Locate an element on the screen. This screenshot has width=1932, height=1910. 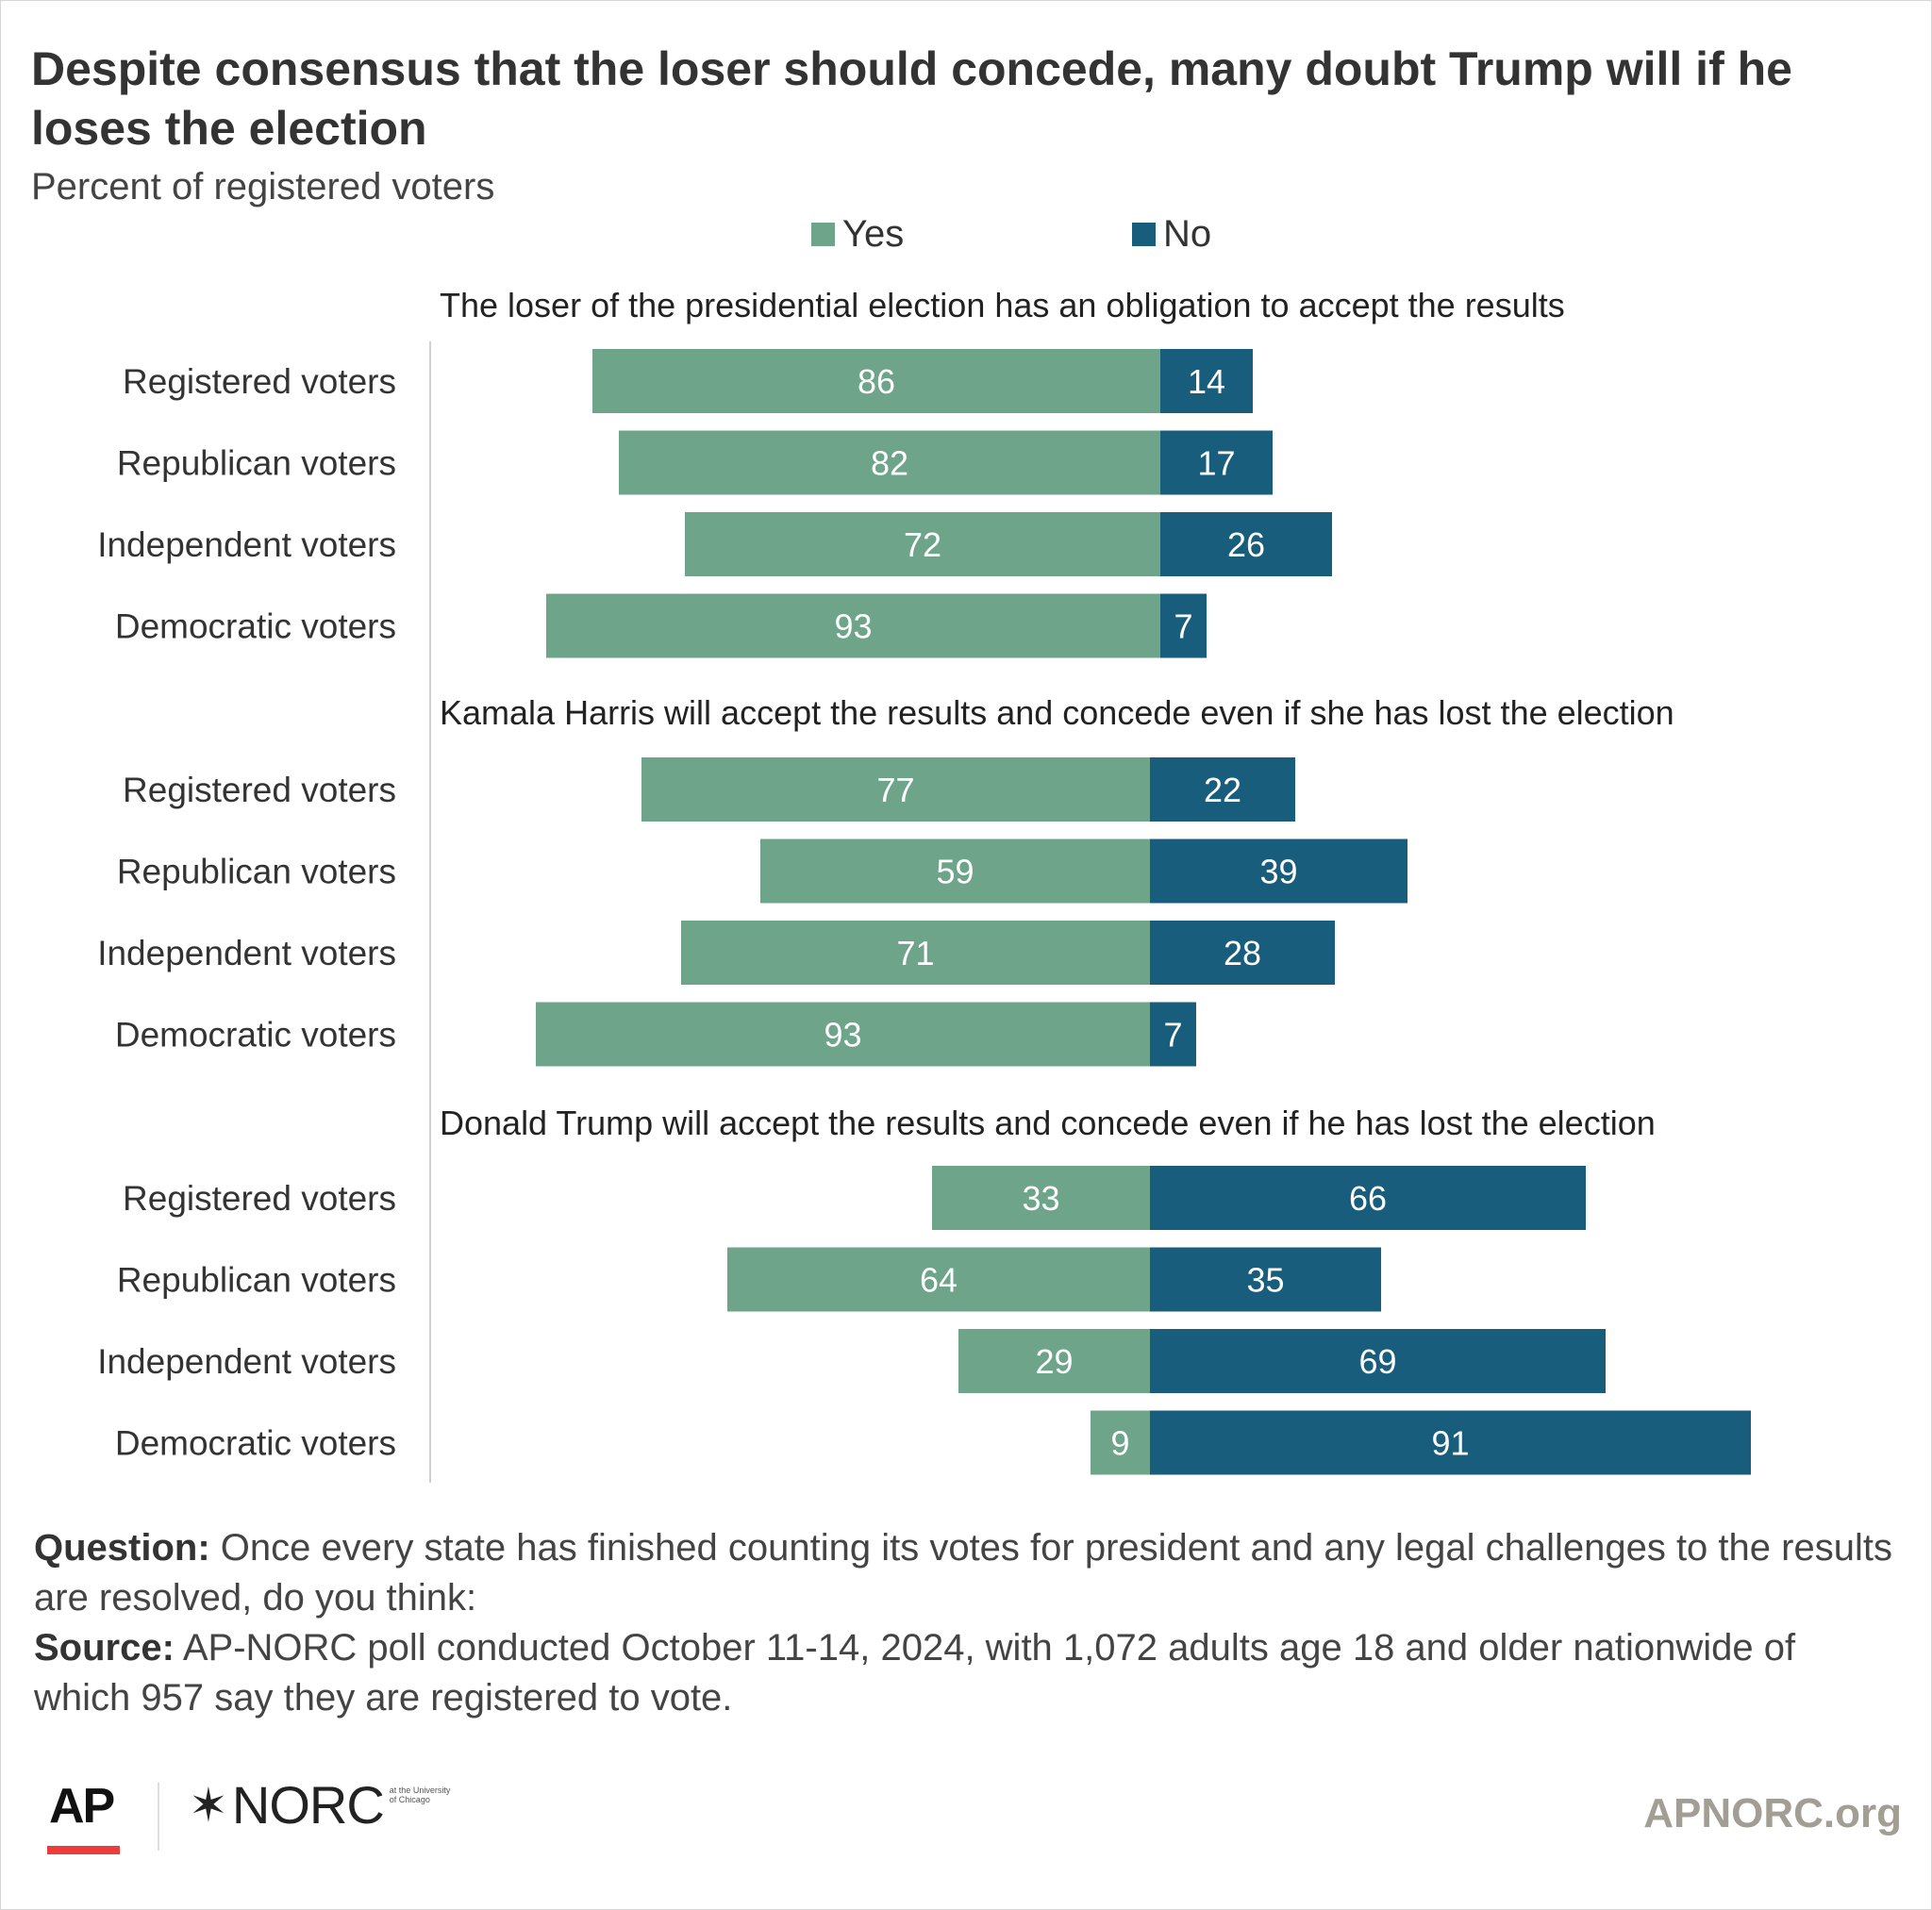
chart-subtitle: Percent of registered voters is located at coordinates (263, 187).